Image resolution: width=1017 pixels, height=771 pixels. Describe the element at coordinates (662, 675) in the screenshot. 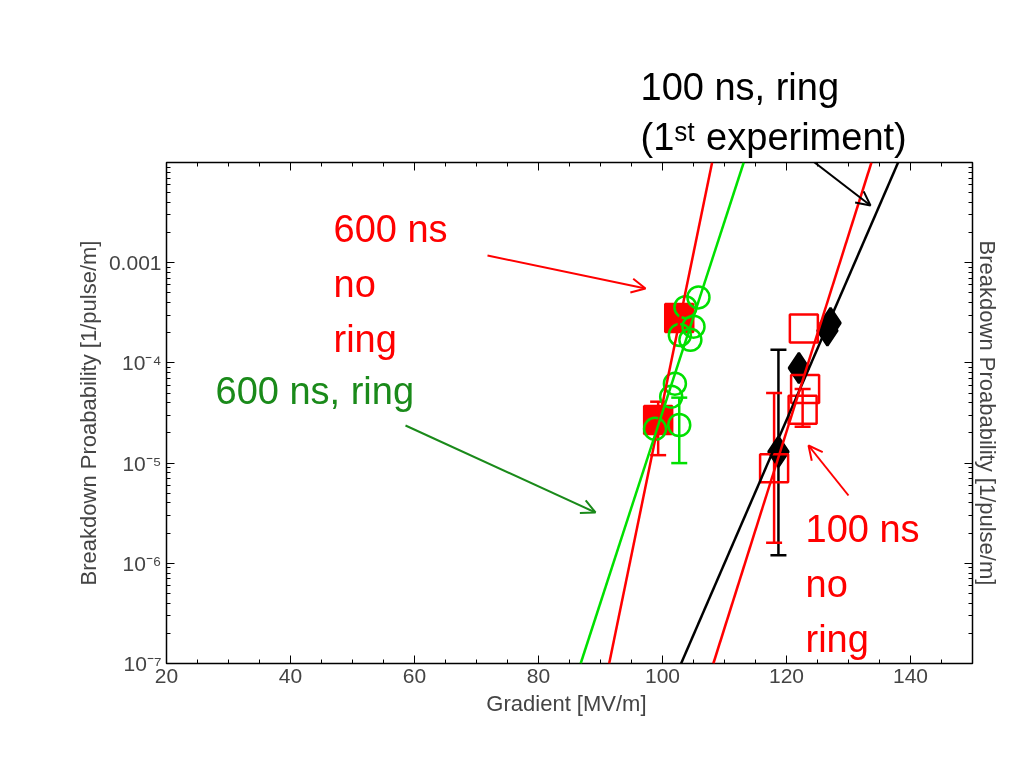

I see `x-tick-label: 100` at that location.